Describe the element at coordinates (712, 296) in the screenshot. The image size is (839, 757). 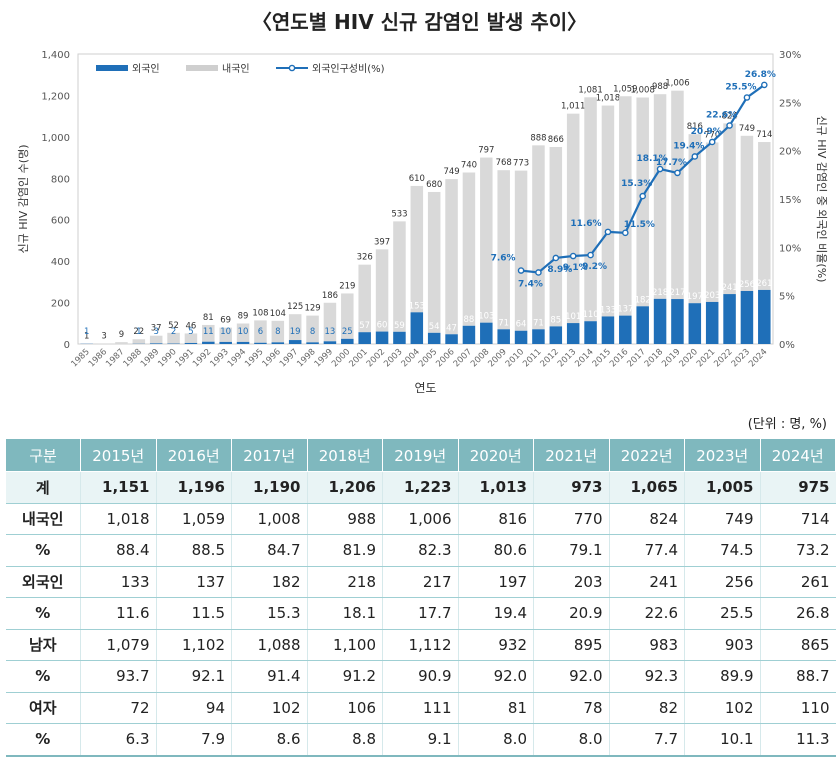
I see `label-foreign: 203` at that location.